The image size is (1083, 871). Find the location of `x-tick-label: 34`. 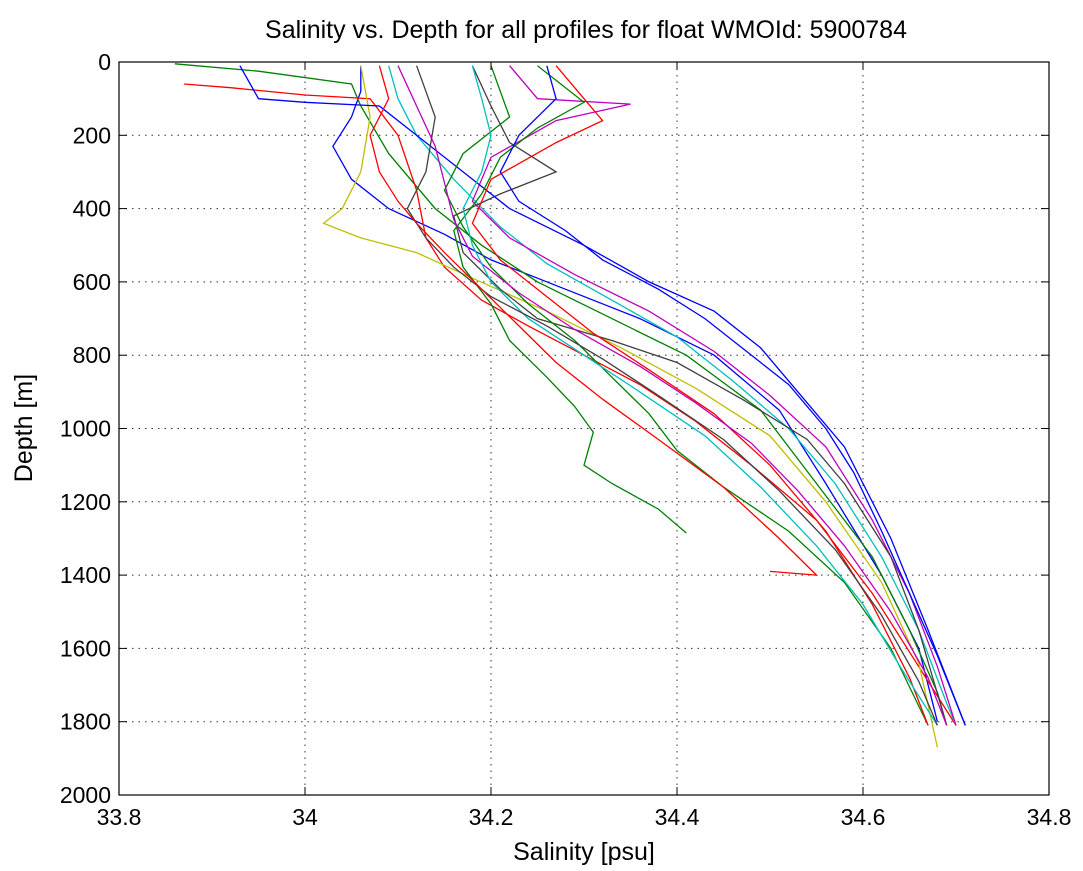

x-tick-label: 34 is located at coordinates (305, 817).